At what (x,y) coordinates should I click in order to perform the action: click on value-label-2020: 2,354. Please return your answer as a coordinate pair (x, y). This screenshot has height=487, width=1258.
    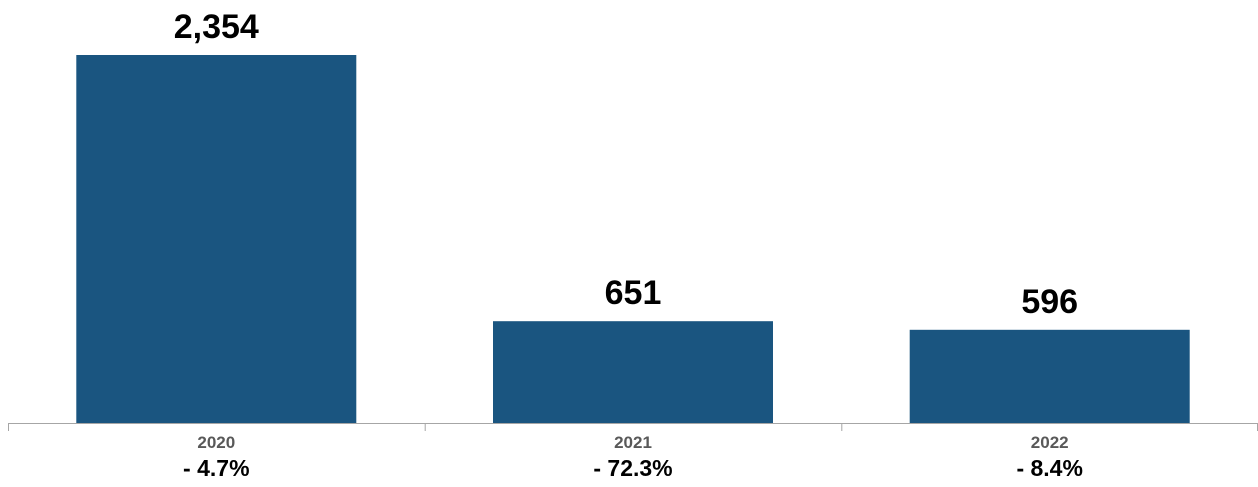
    Looking at the image, I should click on (216, 27).